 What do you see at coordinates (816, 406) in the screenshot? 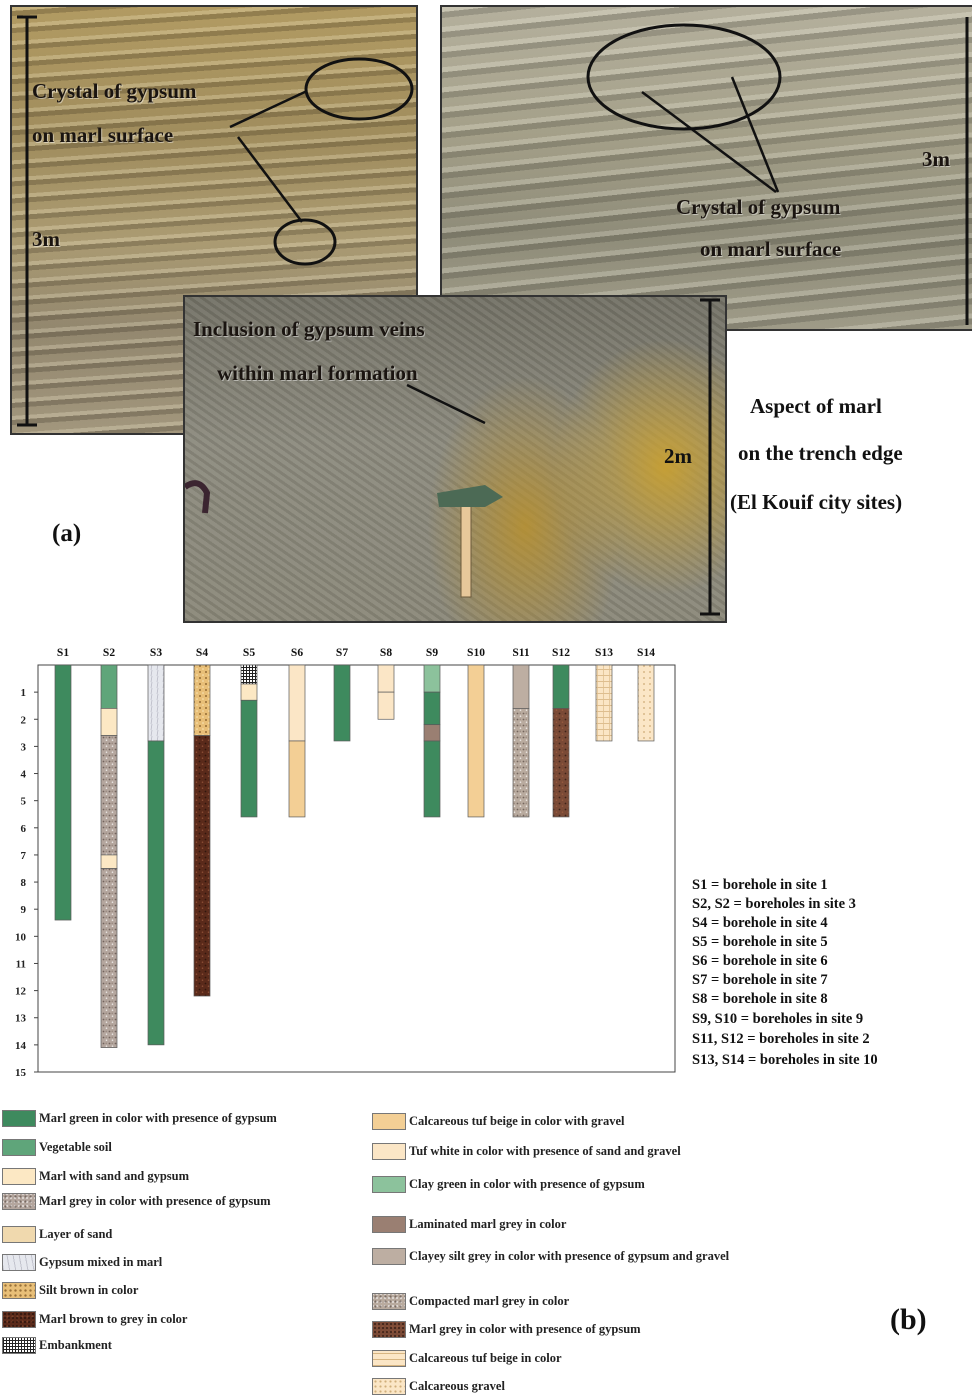
I see `aspect-caption-line1: Aspect of marl` at bounding box center [816, 406].